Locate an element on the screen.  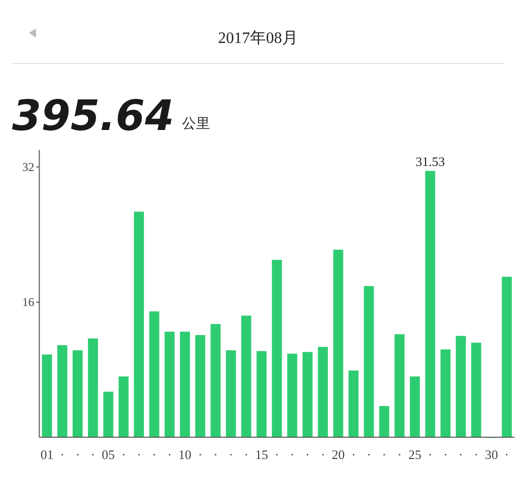
y-tick-label: 32 is located at coordinates (28, 167).